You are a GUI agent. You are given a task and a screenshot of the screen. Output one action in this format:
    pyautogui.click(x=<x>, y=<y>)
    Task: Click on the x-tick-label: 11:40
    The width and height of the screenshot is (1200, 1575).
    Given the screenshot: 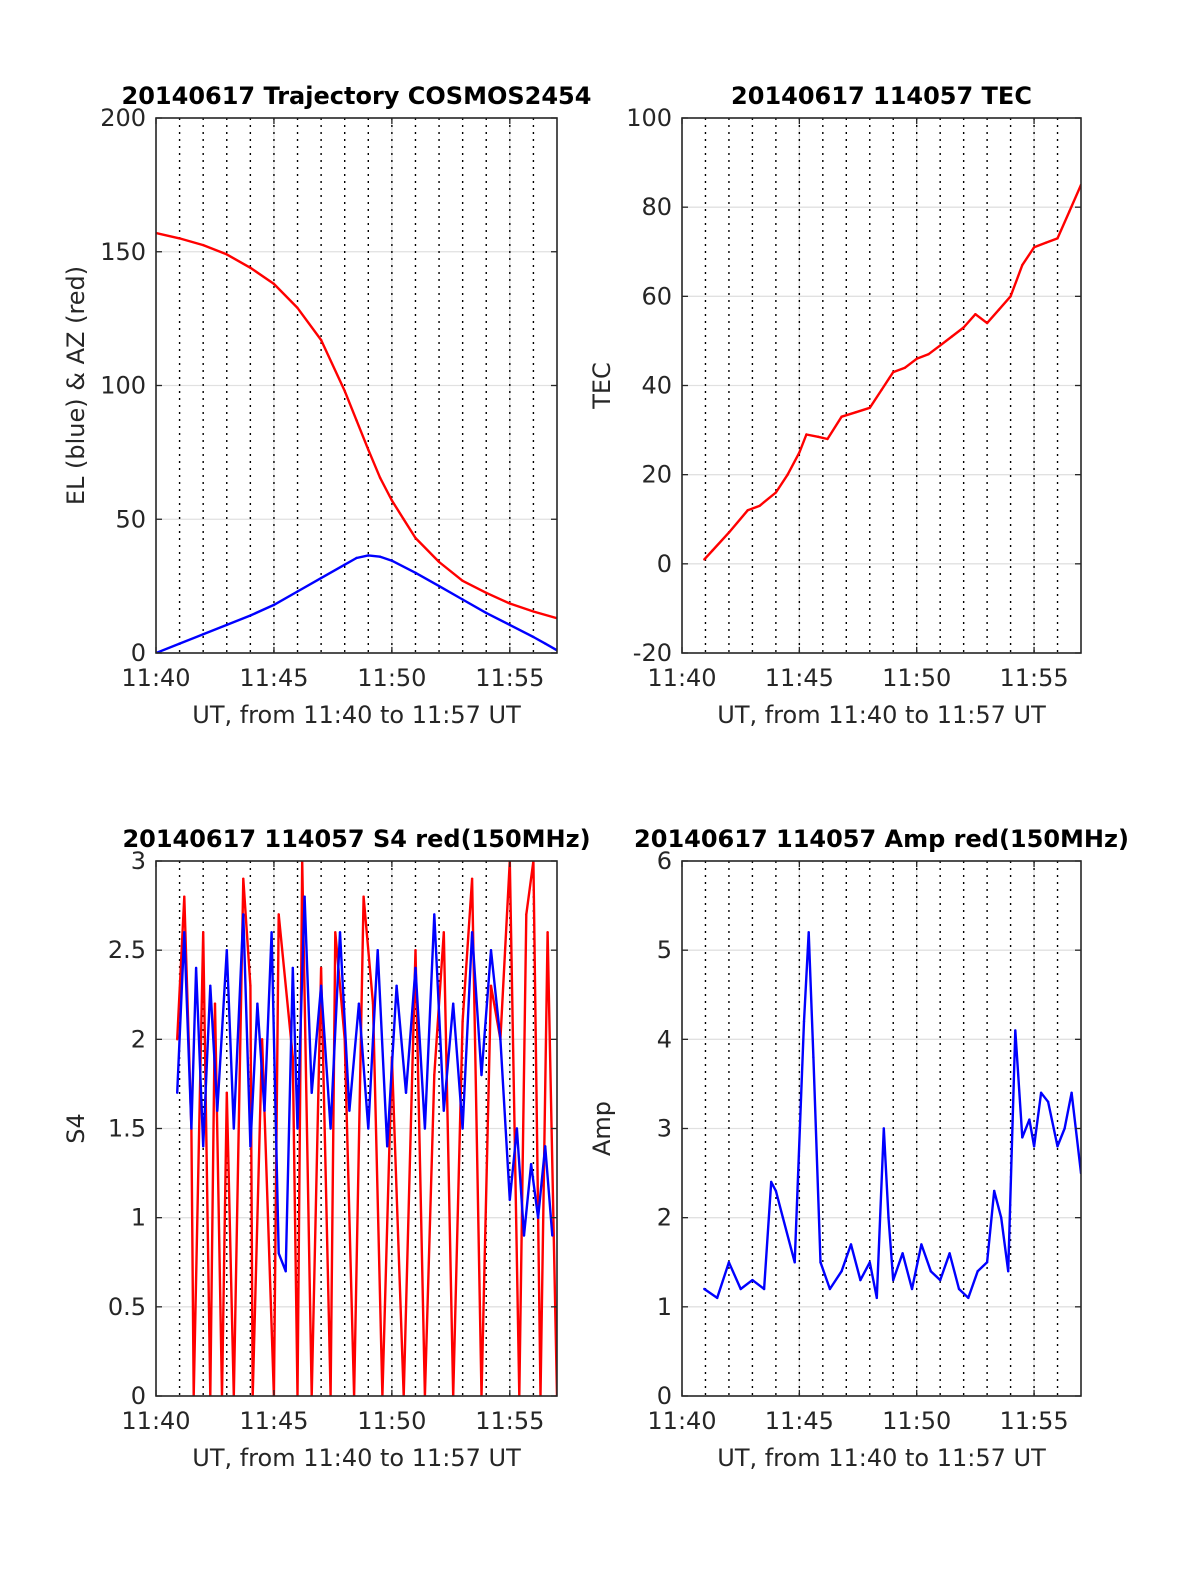 What is the action you would take?
    pyautogui.click(x=155, y=1421)
    